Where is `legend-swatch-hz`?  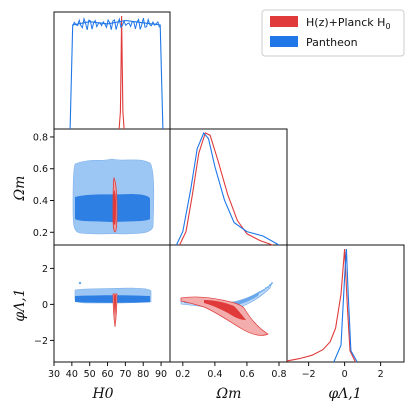
legend-swatch-hz is located at coordinates (284, 21).